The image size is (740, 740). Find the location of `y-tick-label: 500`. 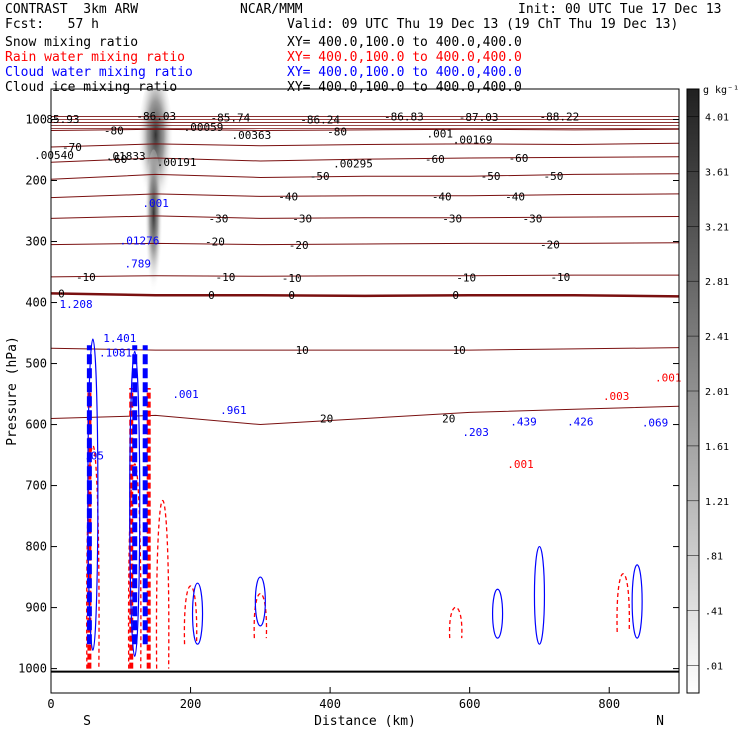

y-tick-label: 500 is located at coordinates (36, 364).